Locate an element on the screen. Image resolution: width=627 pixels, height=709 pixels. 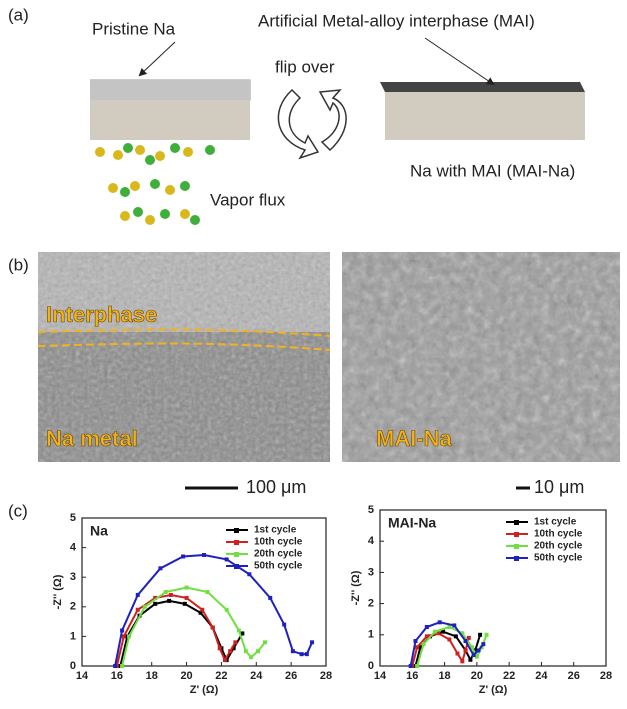
legend-label: 20th cycle is located at coordinates (278, 554).